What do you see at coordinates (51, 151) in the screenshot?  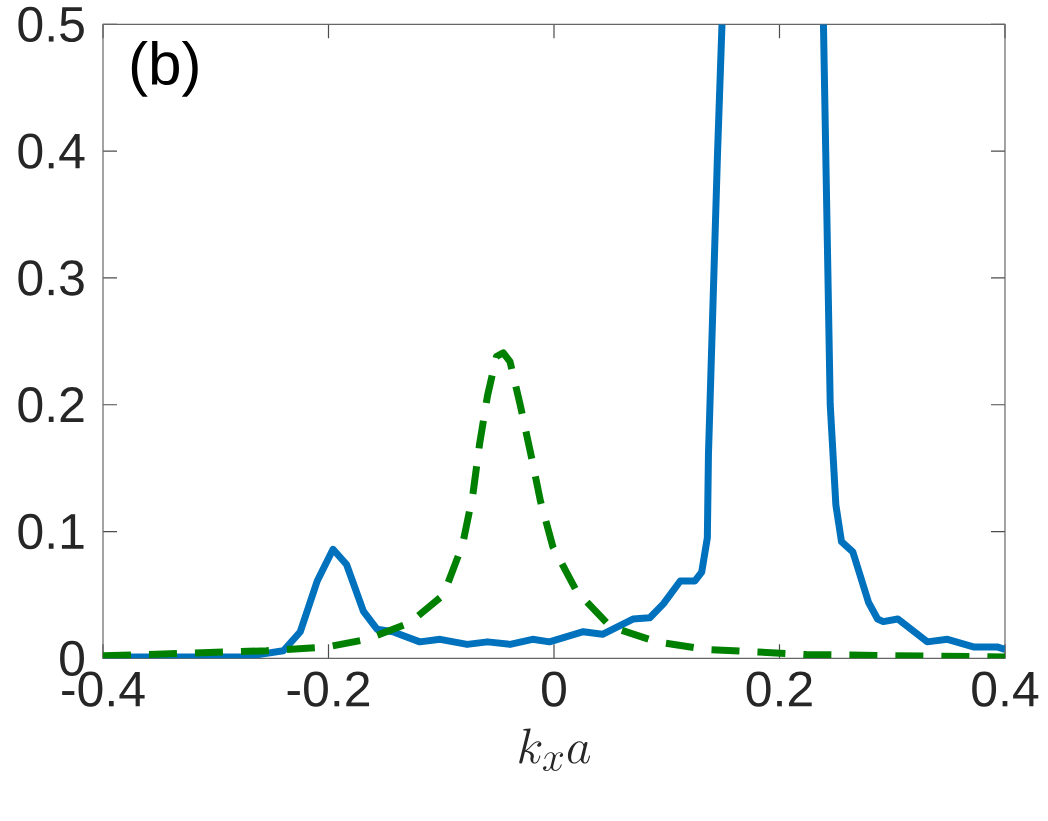 I see `y-tick-label: 0.4` at bounding box center [51, 151].